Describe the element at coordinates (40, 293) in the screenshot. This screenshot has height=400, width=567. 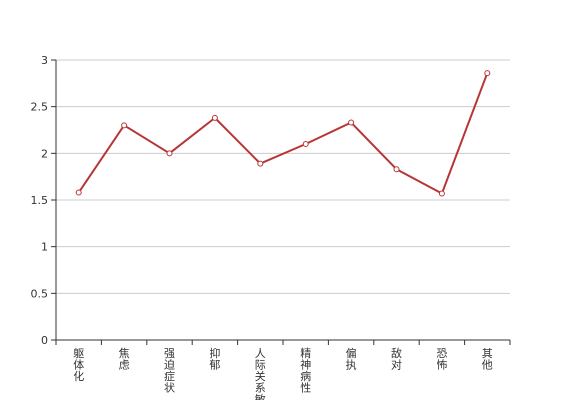
I see `y-tick-label: 0.5` at that location.